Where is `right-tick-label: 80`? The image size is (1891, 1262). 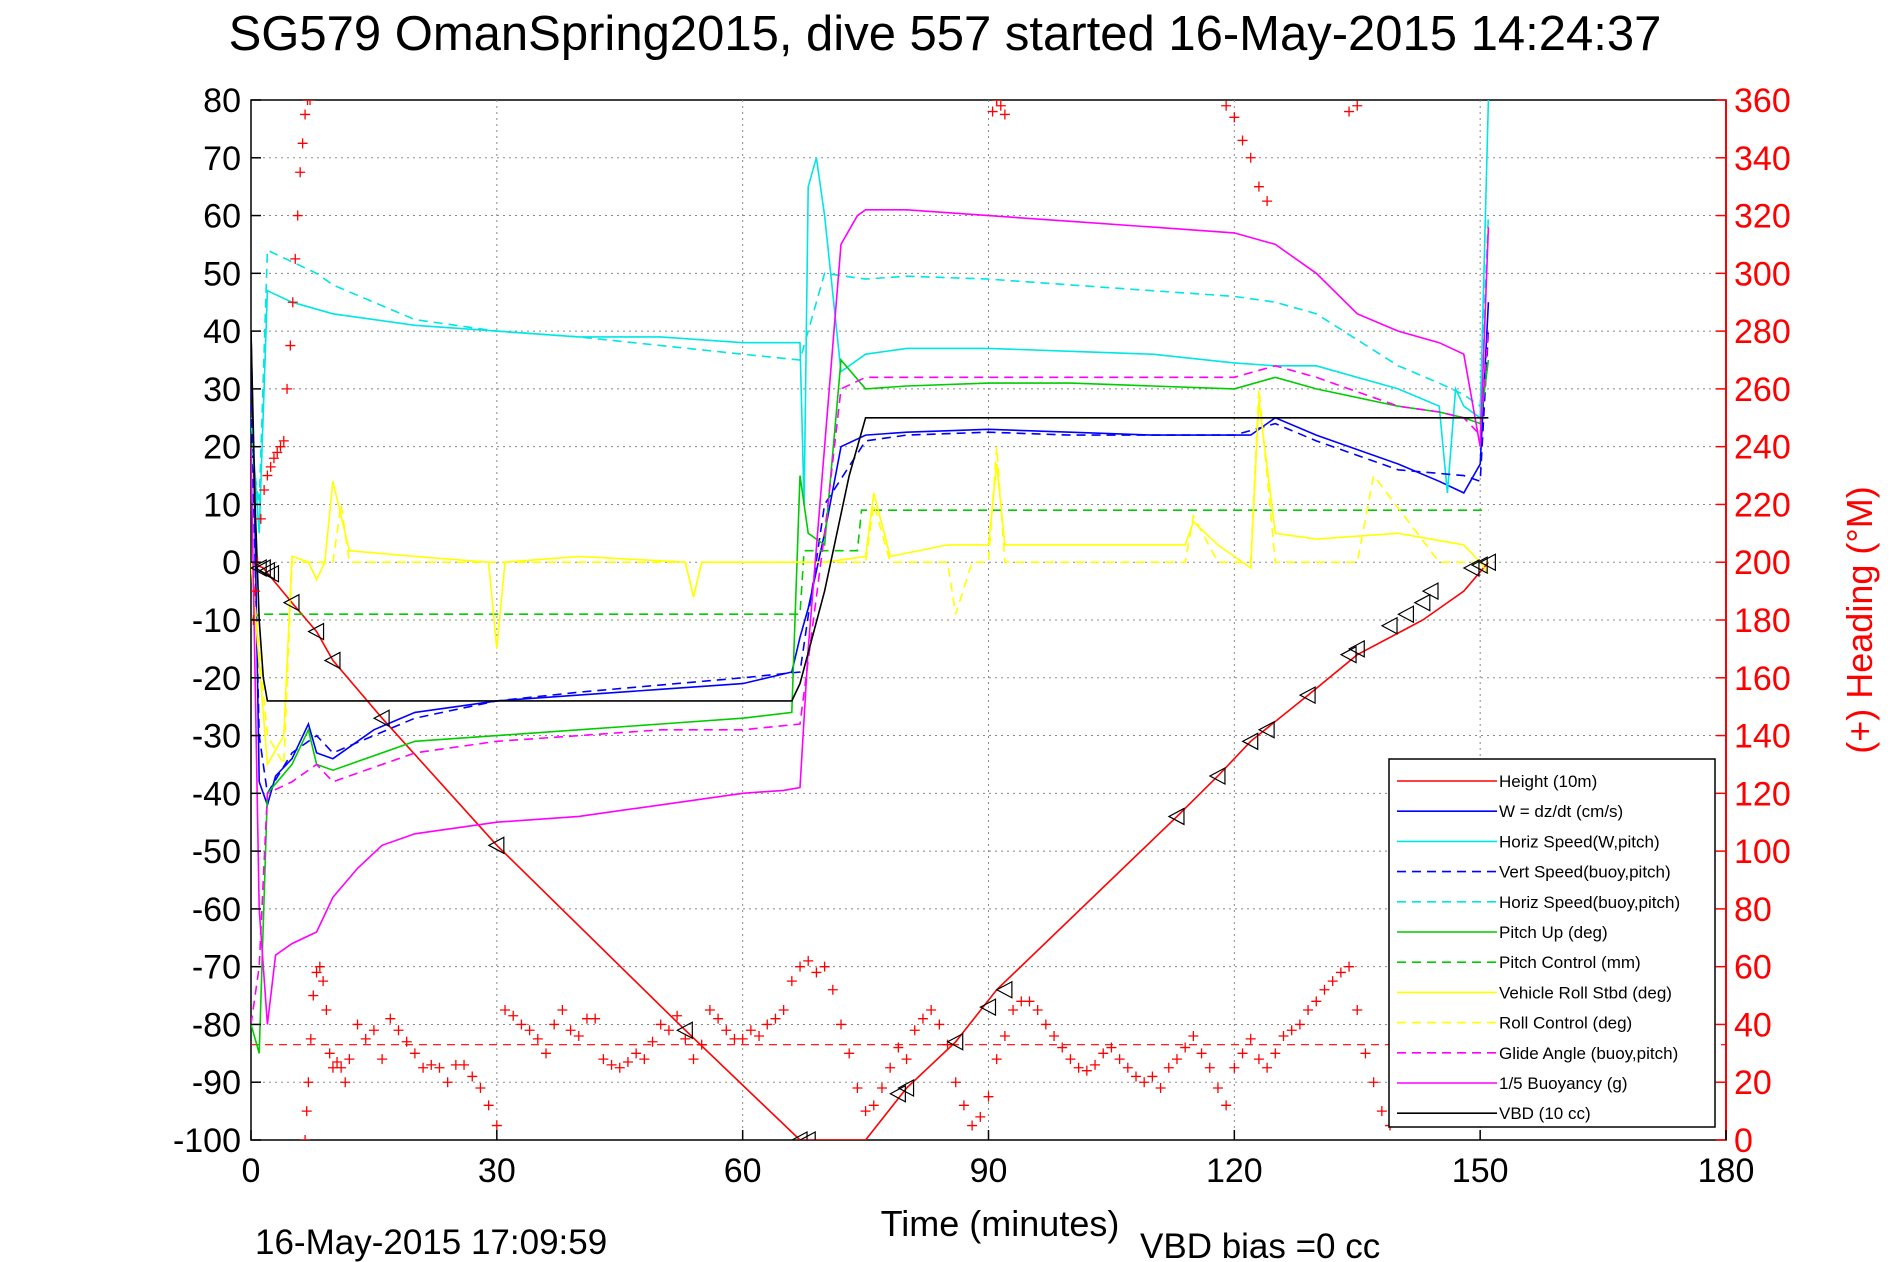
right-tick-label: 80 is located at coordinates (1753, 910).